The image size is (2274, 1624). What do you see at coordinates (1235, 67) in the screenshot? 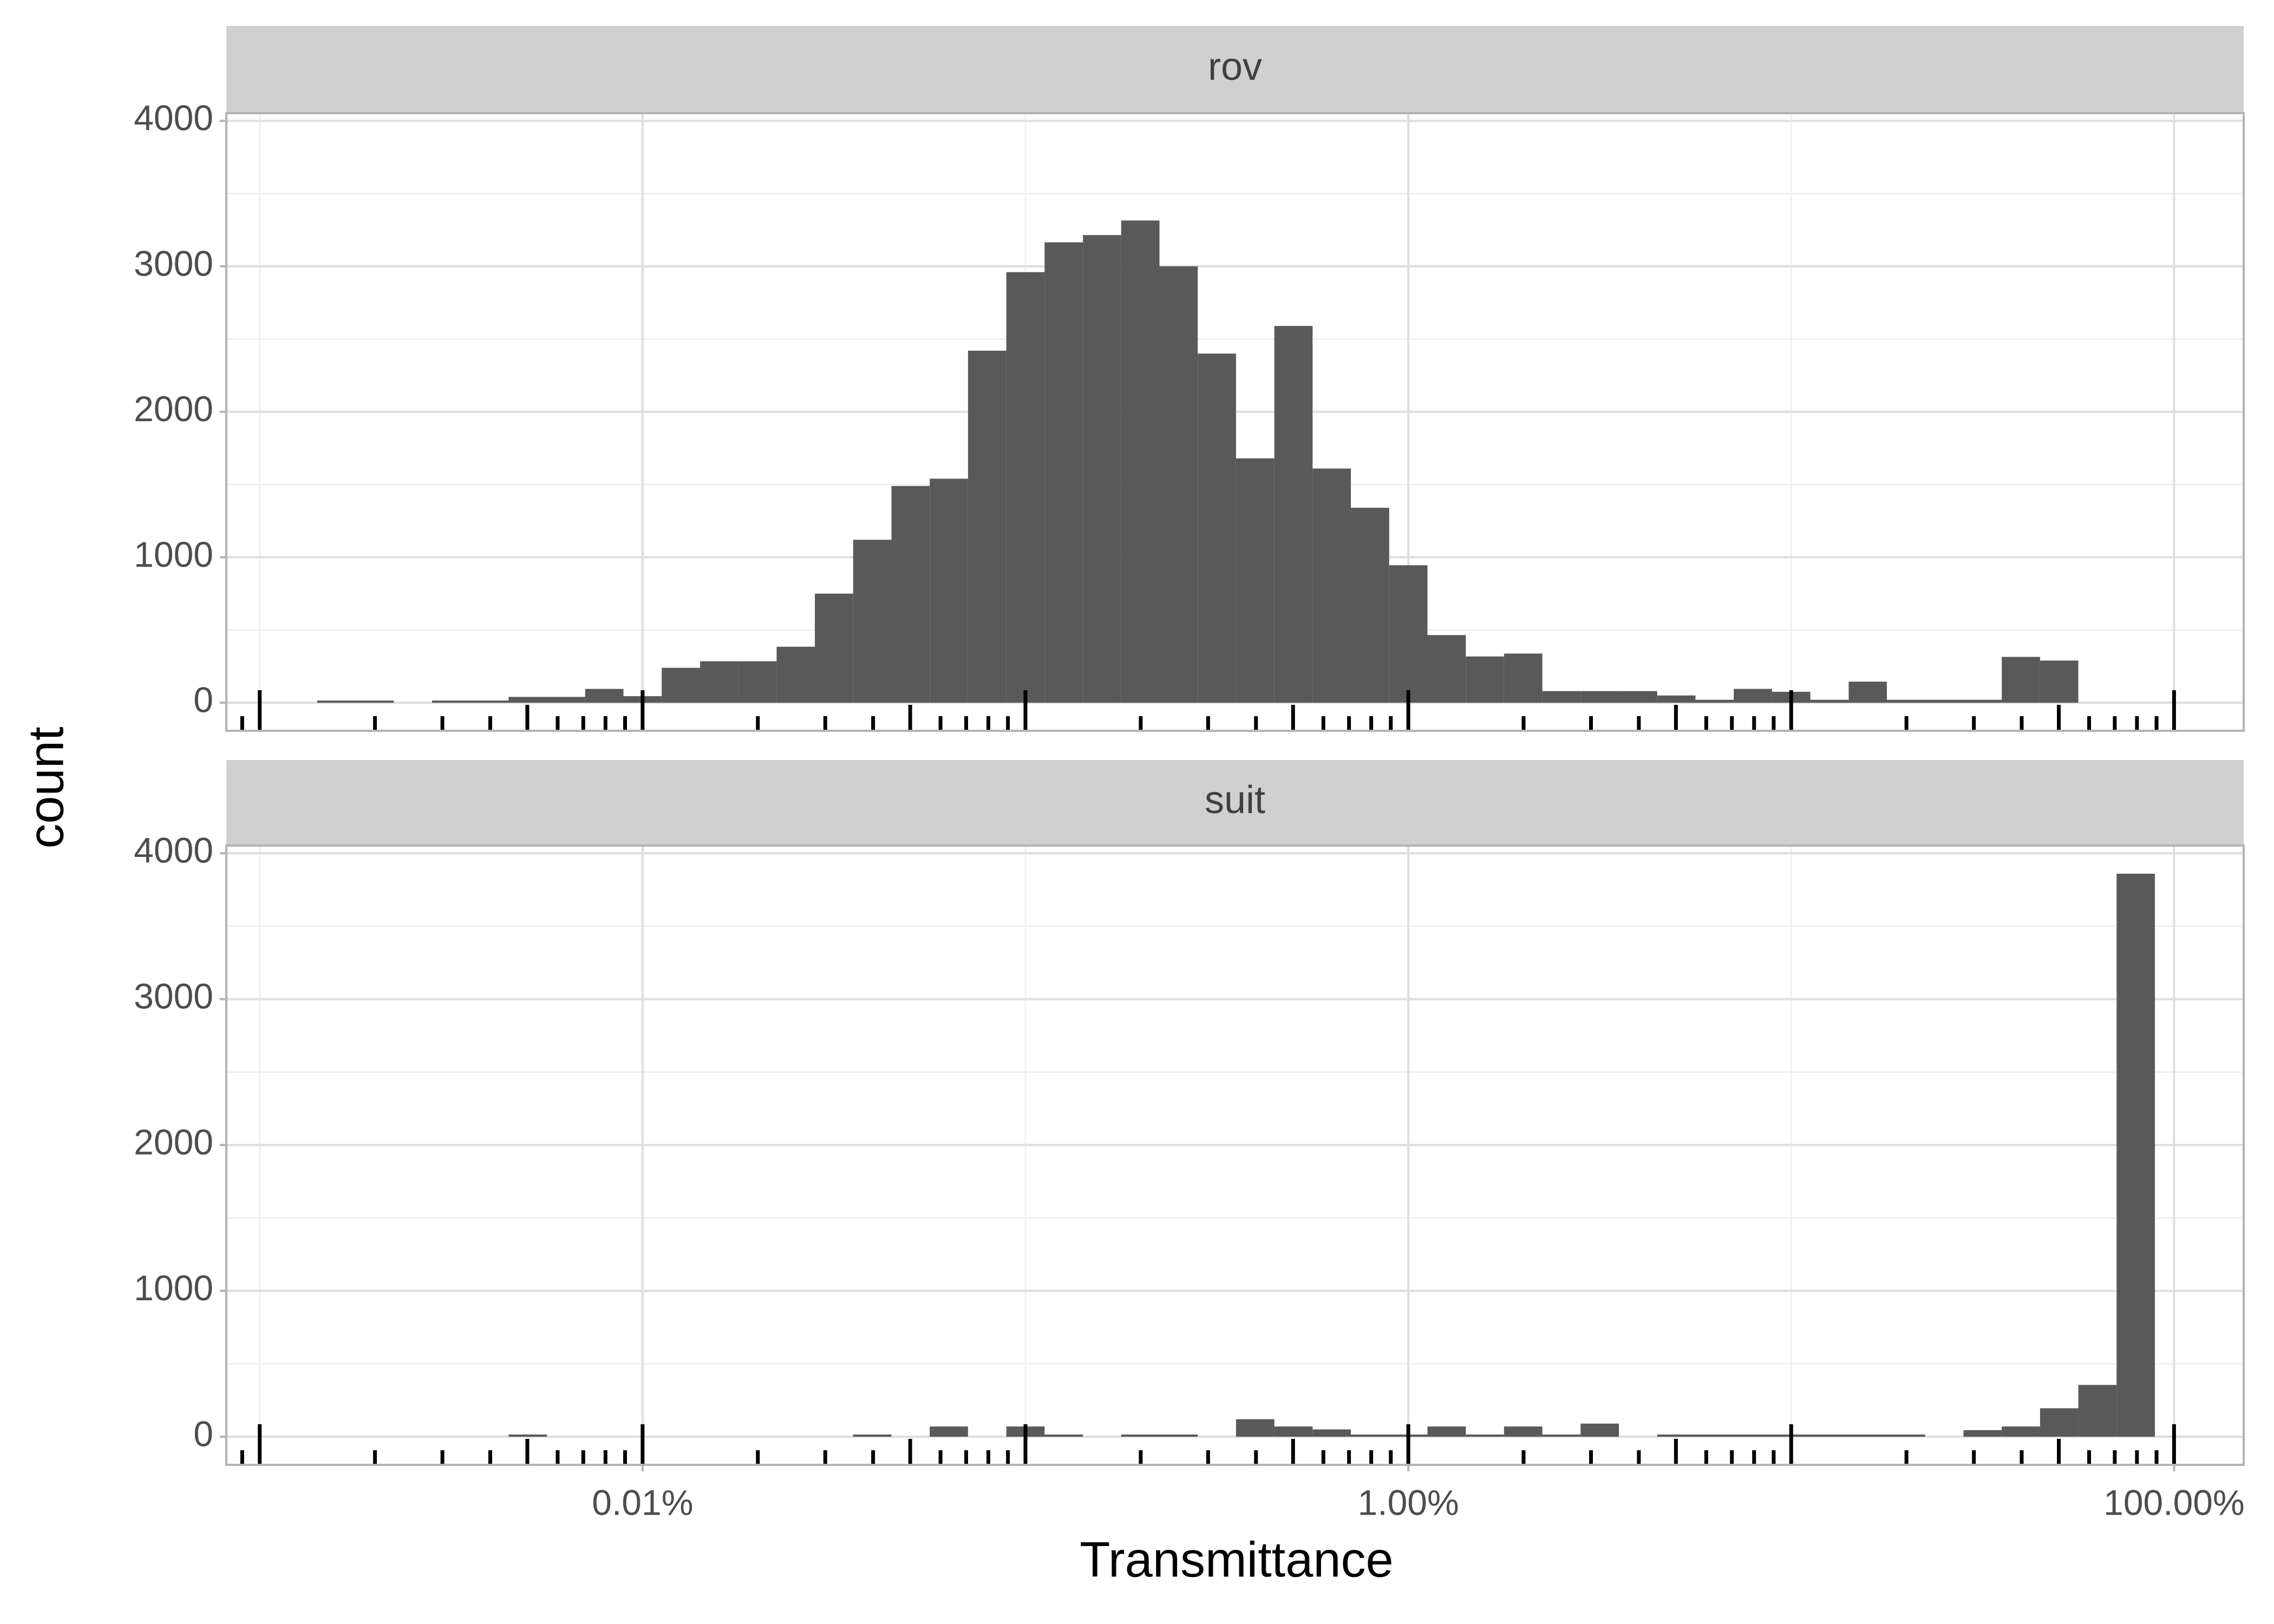
I see `strip-label: rov` at bounding box center [1235, 67].